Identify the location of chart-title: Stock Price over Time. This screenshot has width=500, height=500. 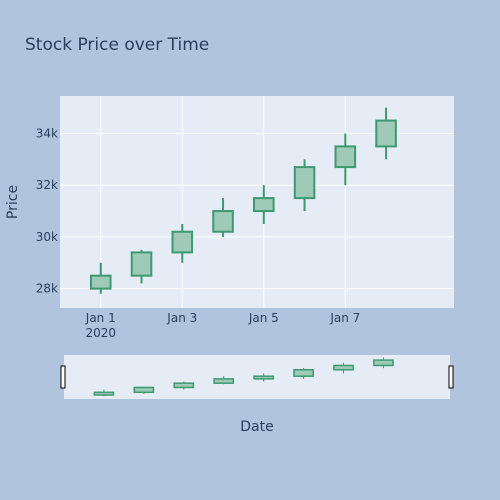
(117, 45).